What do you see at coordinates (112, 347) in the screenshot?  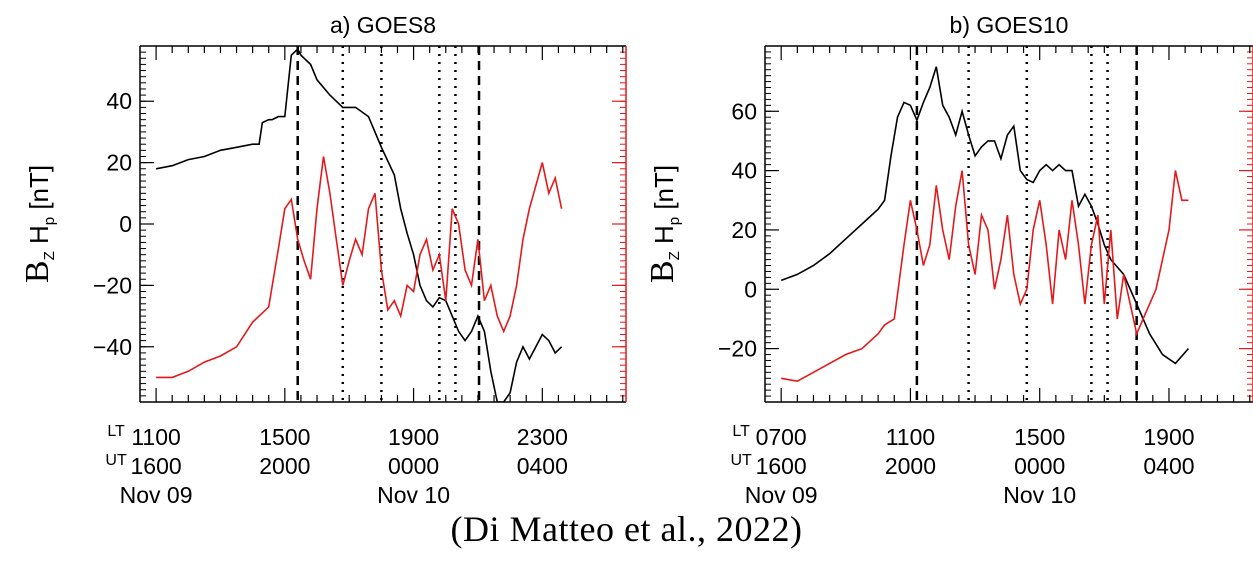 I see `y-tick-label: −40` at bounding box center [112, 347].